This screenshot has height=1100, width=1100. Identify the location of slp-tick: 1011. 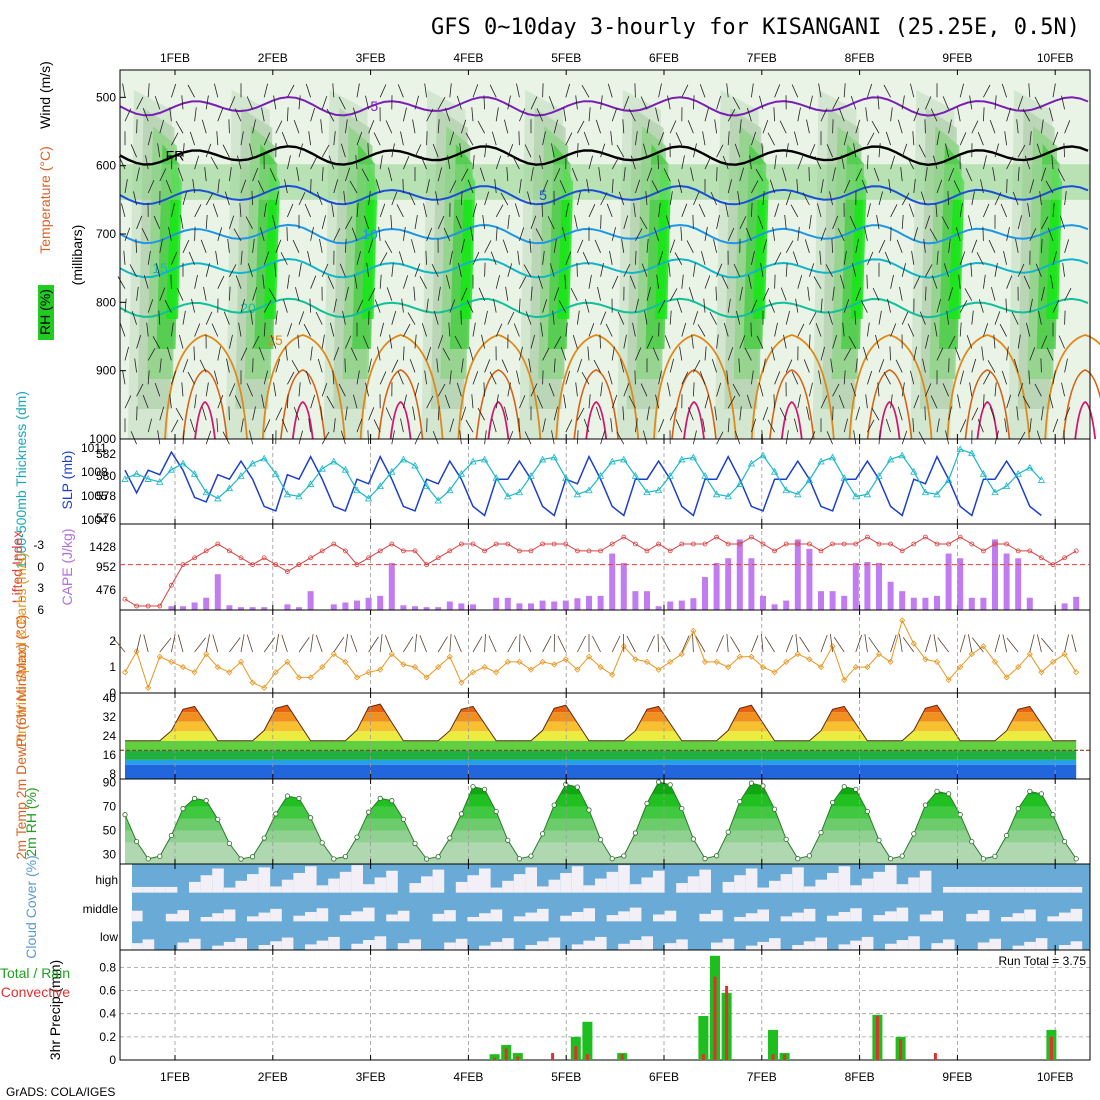
(94, 448).